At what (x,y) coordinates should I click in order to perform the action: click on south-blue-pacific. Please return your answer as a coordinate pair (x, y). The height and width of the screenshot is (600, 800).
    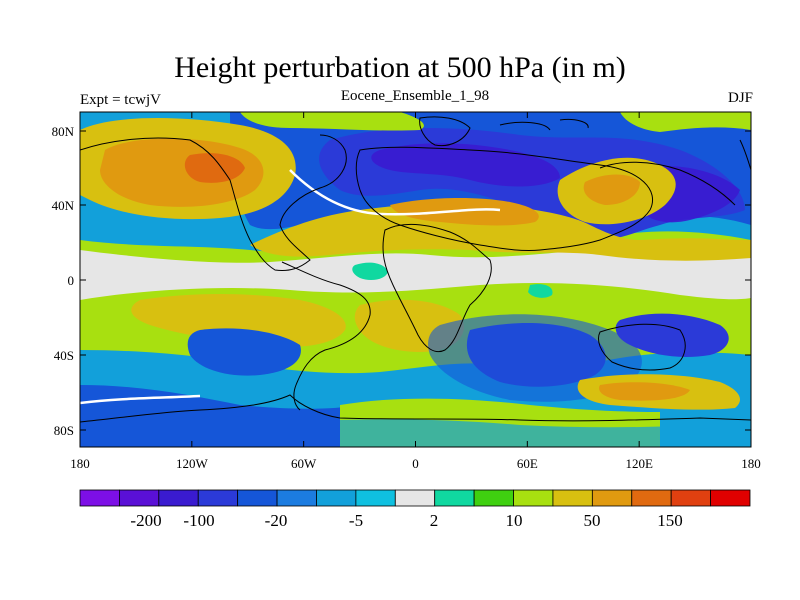
    Looking at the image, I should click on (244, 352).